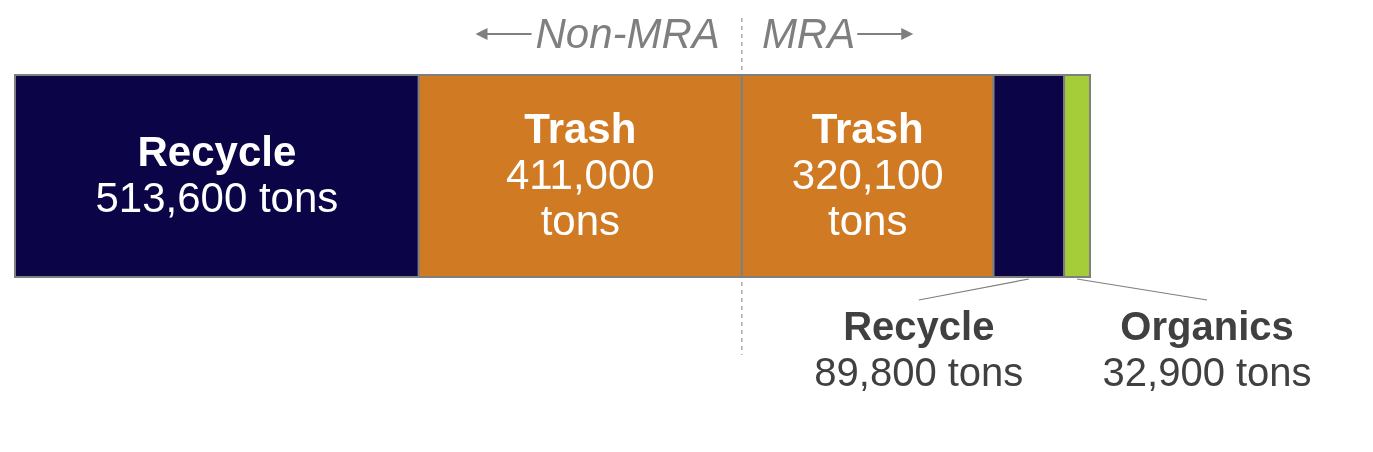  I want to click on data-label: 32,900 tons, so click(1207, 372).